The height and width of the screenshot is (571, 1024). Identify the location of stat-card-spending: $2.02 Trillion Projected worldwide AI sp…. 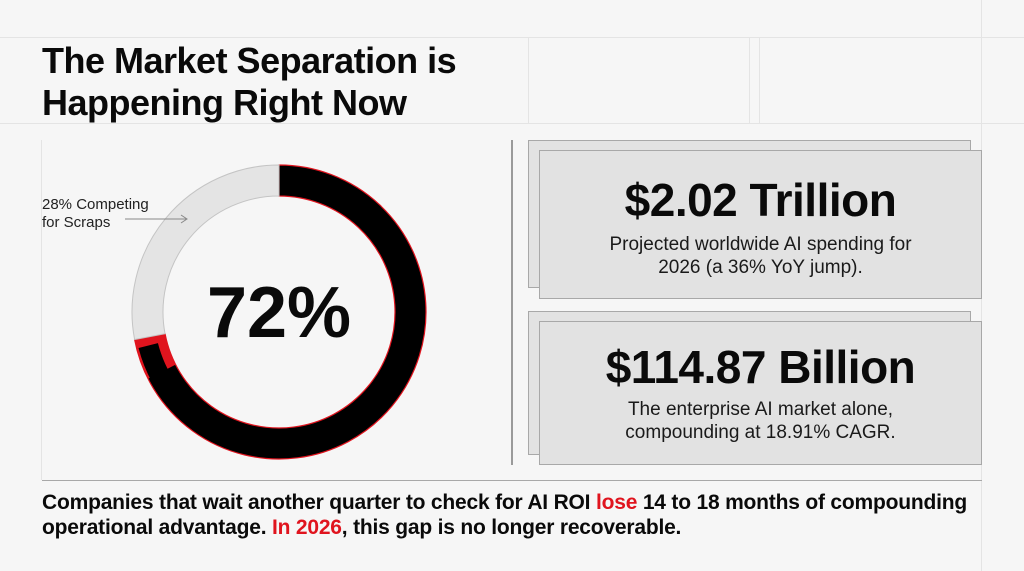
(760, 224).